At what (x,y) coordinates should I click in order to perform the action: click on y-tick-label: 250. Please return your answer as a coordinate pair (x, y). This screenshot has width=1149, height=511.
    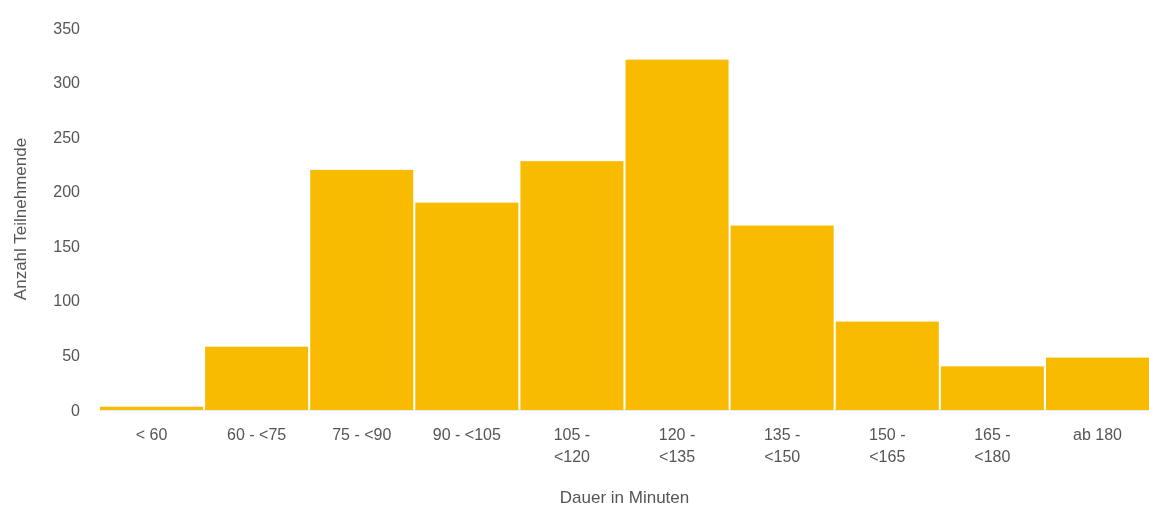
    Looking at the image, I should click on (67, 137).